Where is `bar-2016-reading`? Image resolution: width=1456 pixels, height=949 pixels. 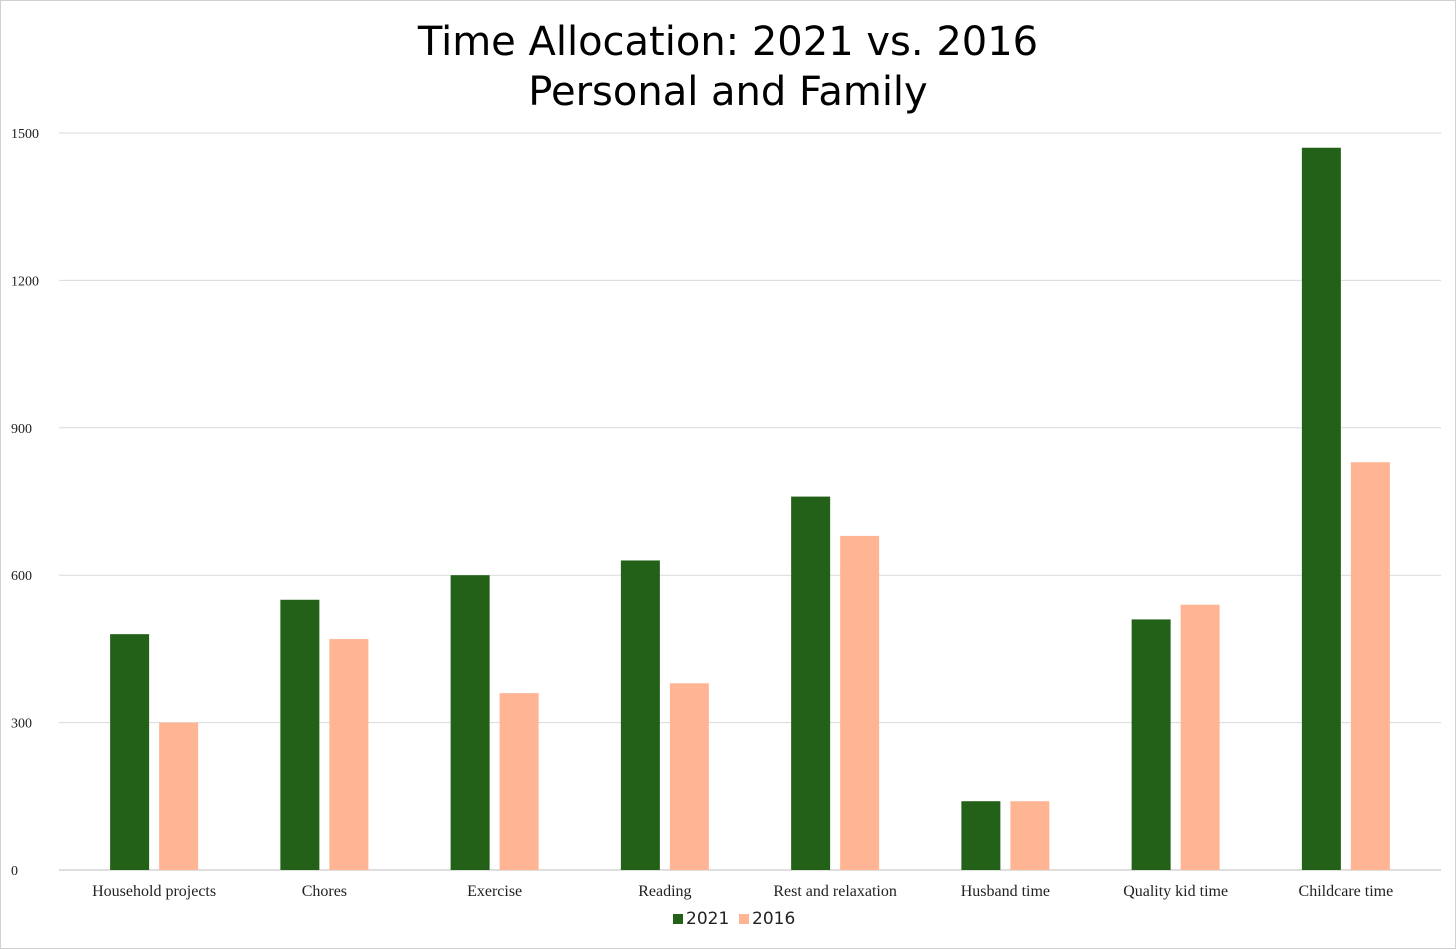
bar-2016-reading is located at coordinates (689, 776).